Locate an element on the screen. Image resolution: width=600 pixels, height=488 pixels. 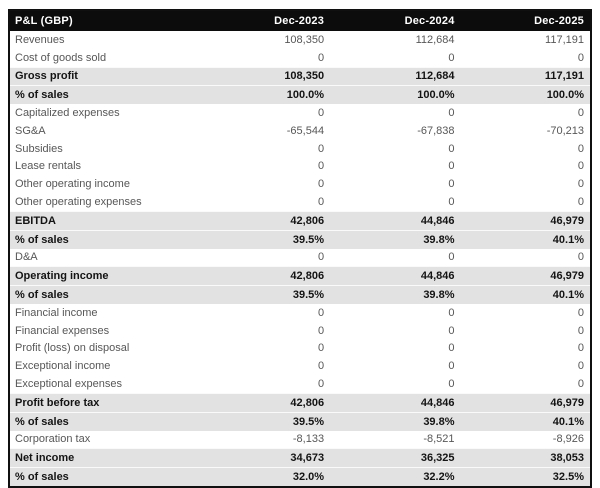
cell-value: 32.5% is located at coordinates (525, 477).